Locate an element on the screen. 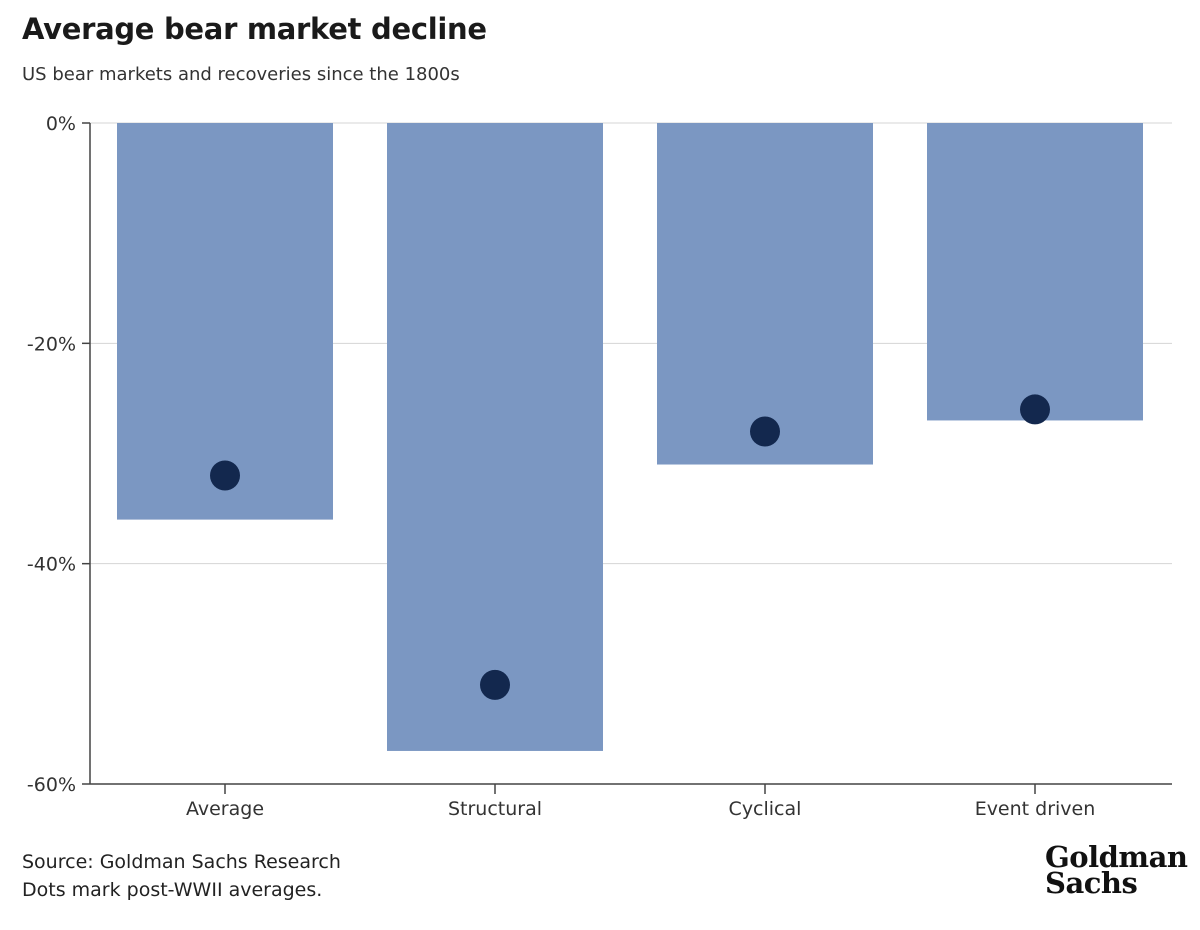 This screenshot has width=1200, height=930. y-tick-label: -60% is located at coordinates (51, 785).